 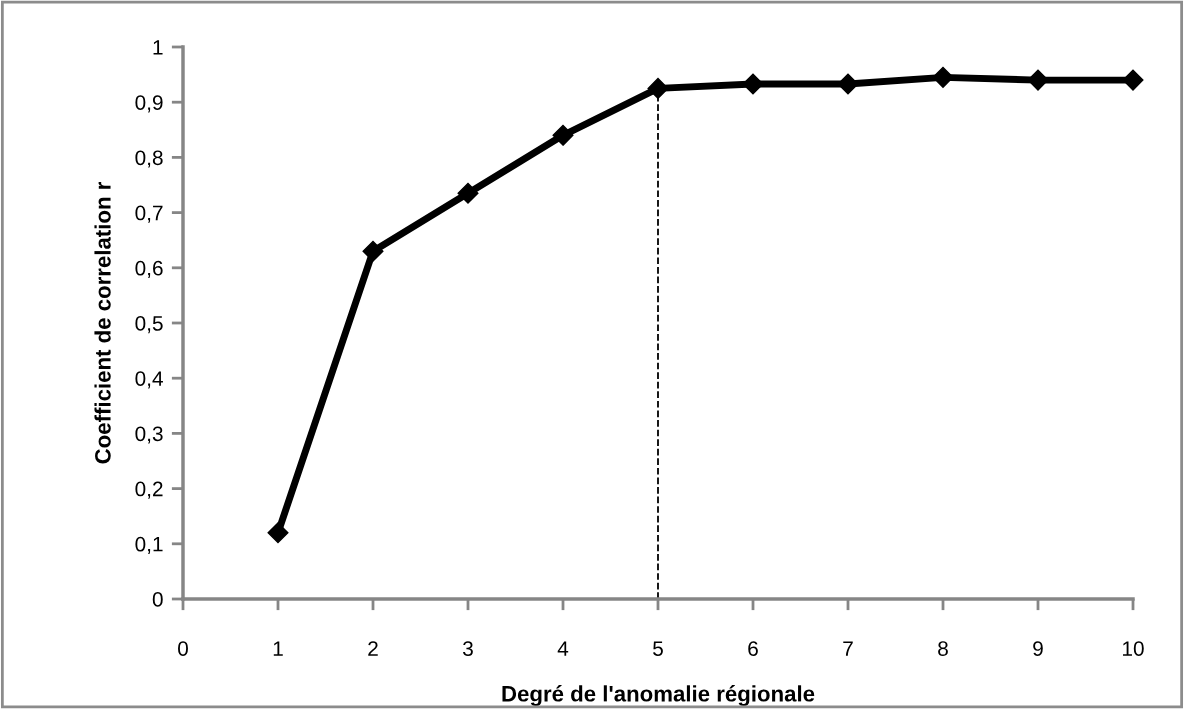 I want to click on x-tick-label: 4, so click(x=563, y=648).